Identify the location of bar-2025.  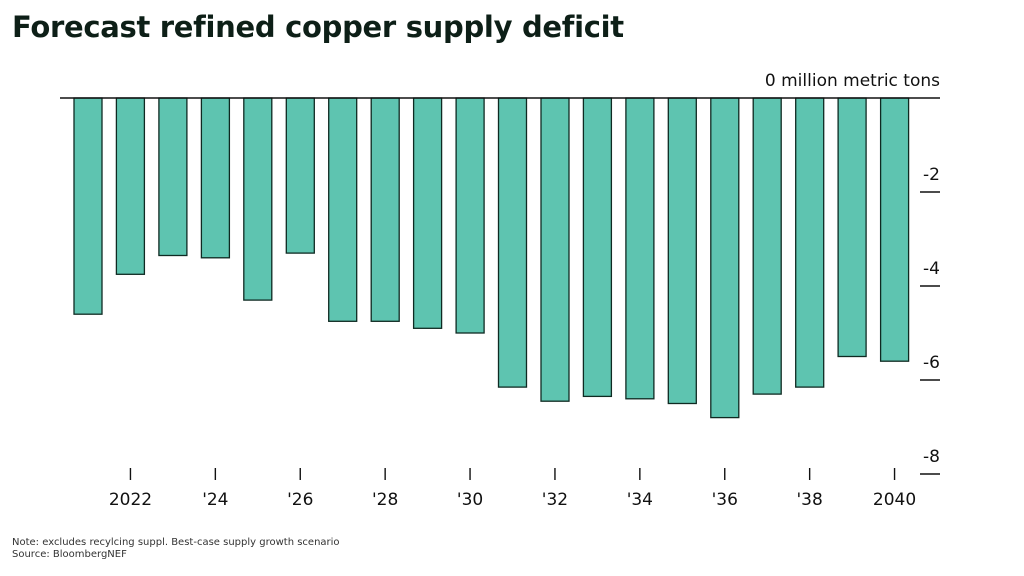
(258, 199).